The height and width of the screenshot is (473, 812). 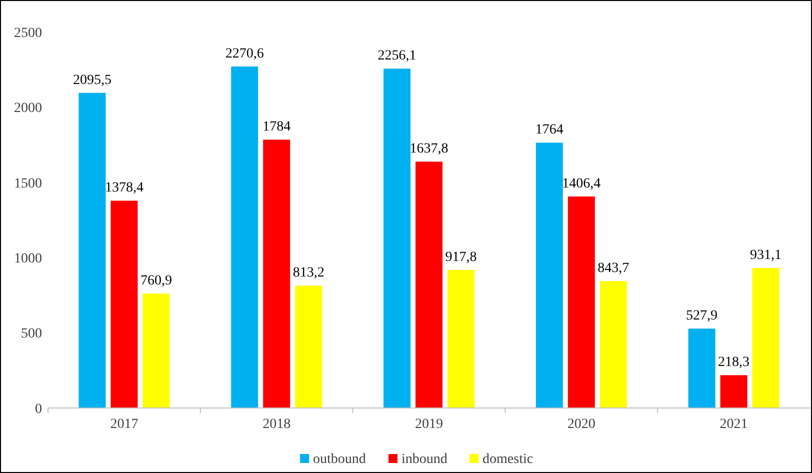 What do you see at coordinates (276, 424) in the screenshot?
I see `x-tick-label: 2018` at bounding box center [276, 424].